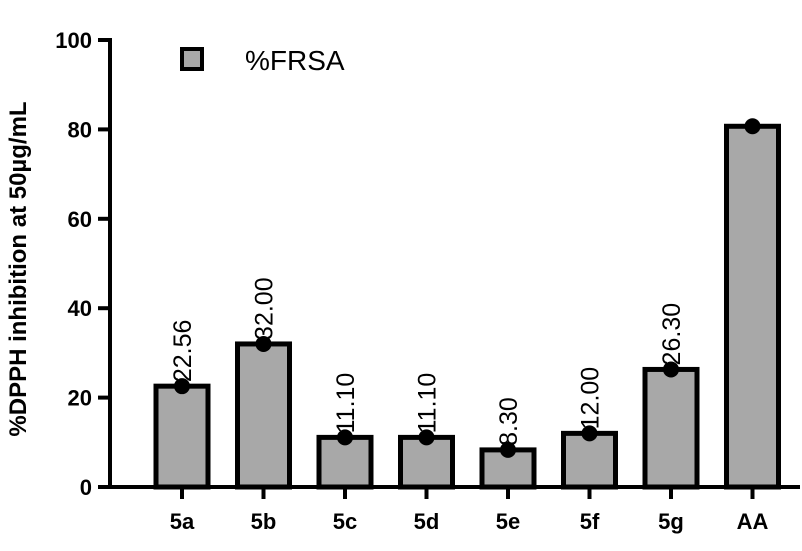 This screenshot has width=802, height=551. I want to click on x-tick-label: 5g, so click(671, 521).